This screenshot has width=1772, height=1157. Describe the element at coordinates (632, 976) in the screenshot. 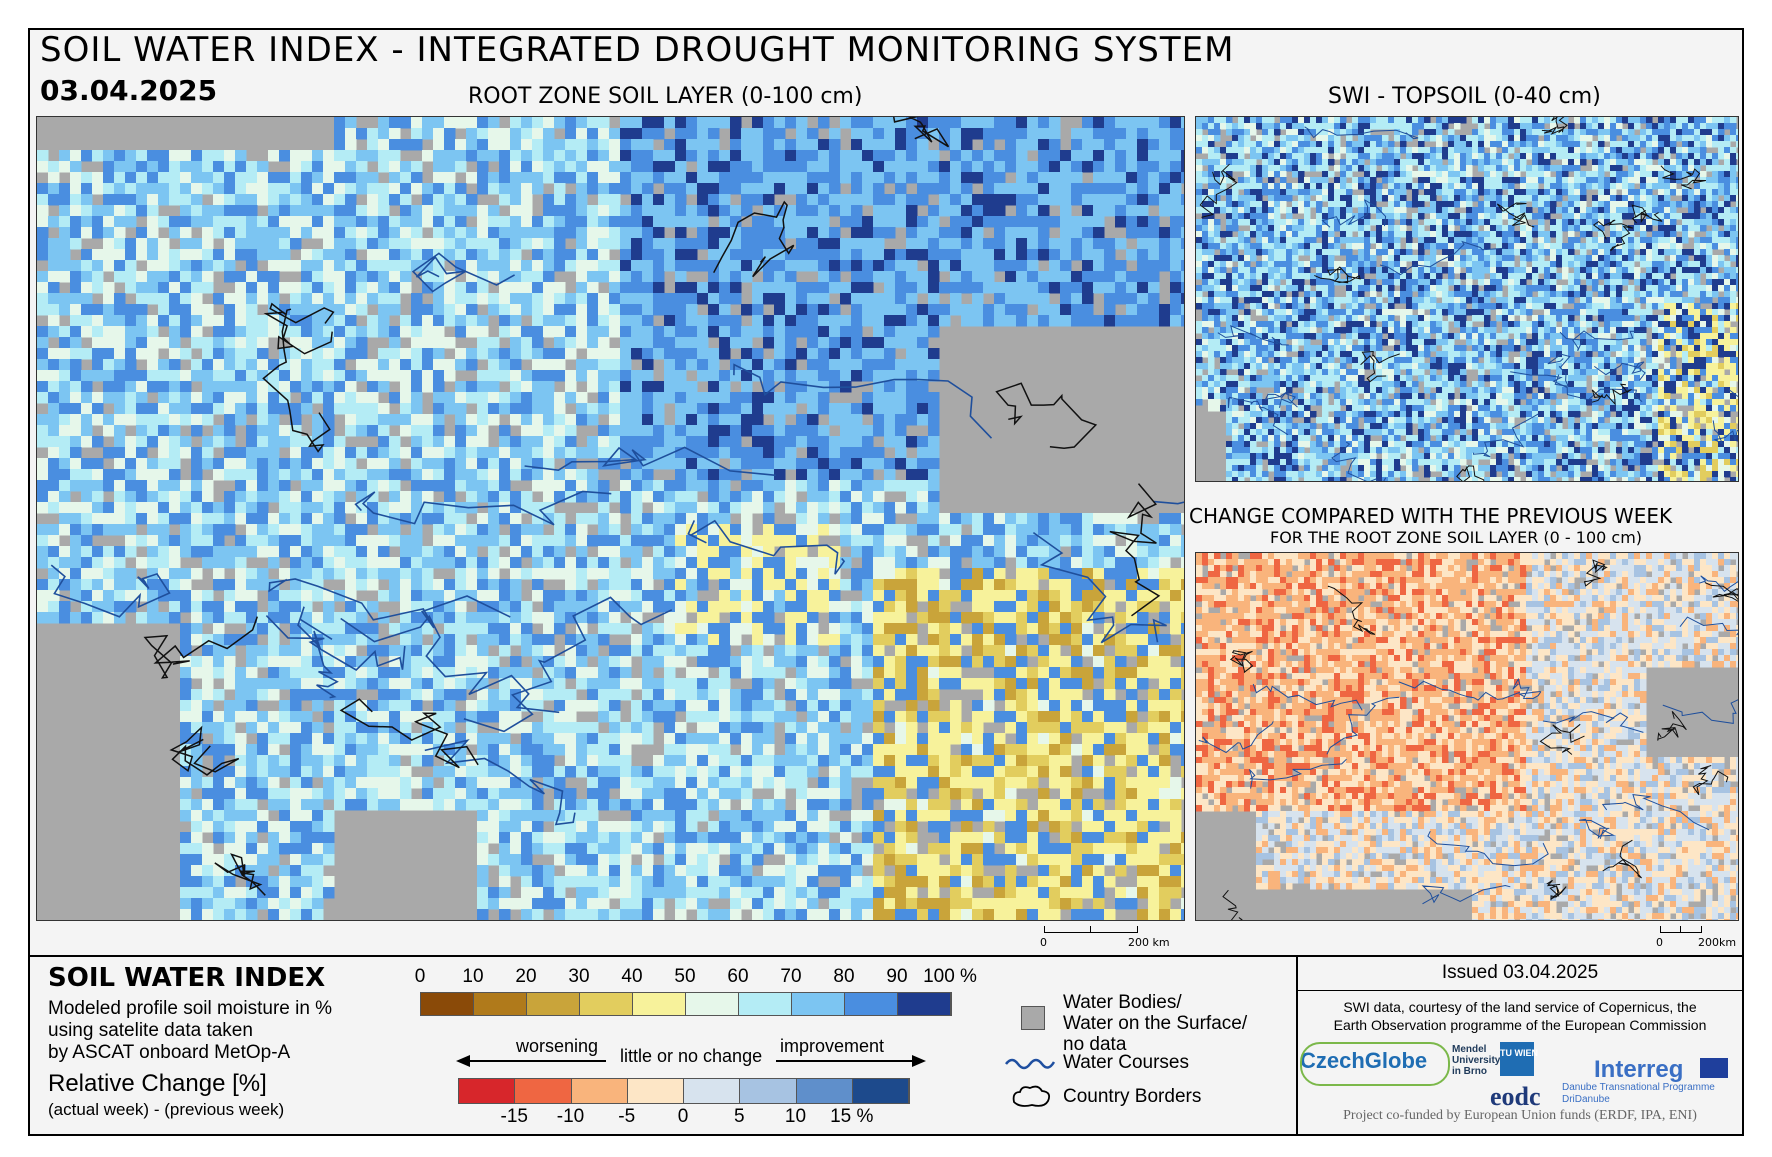

I see `tick-label: 40` at that location.